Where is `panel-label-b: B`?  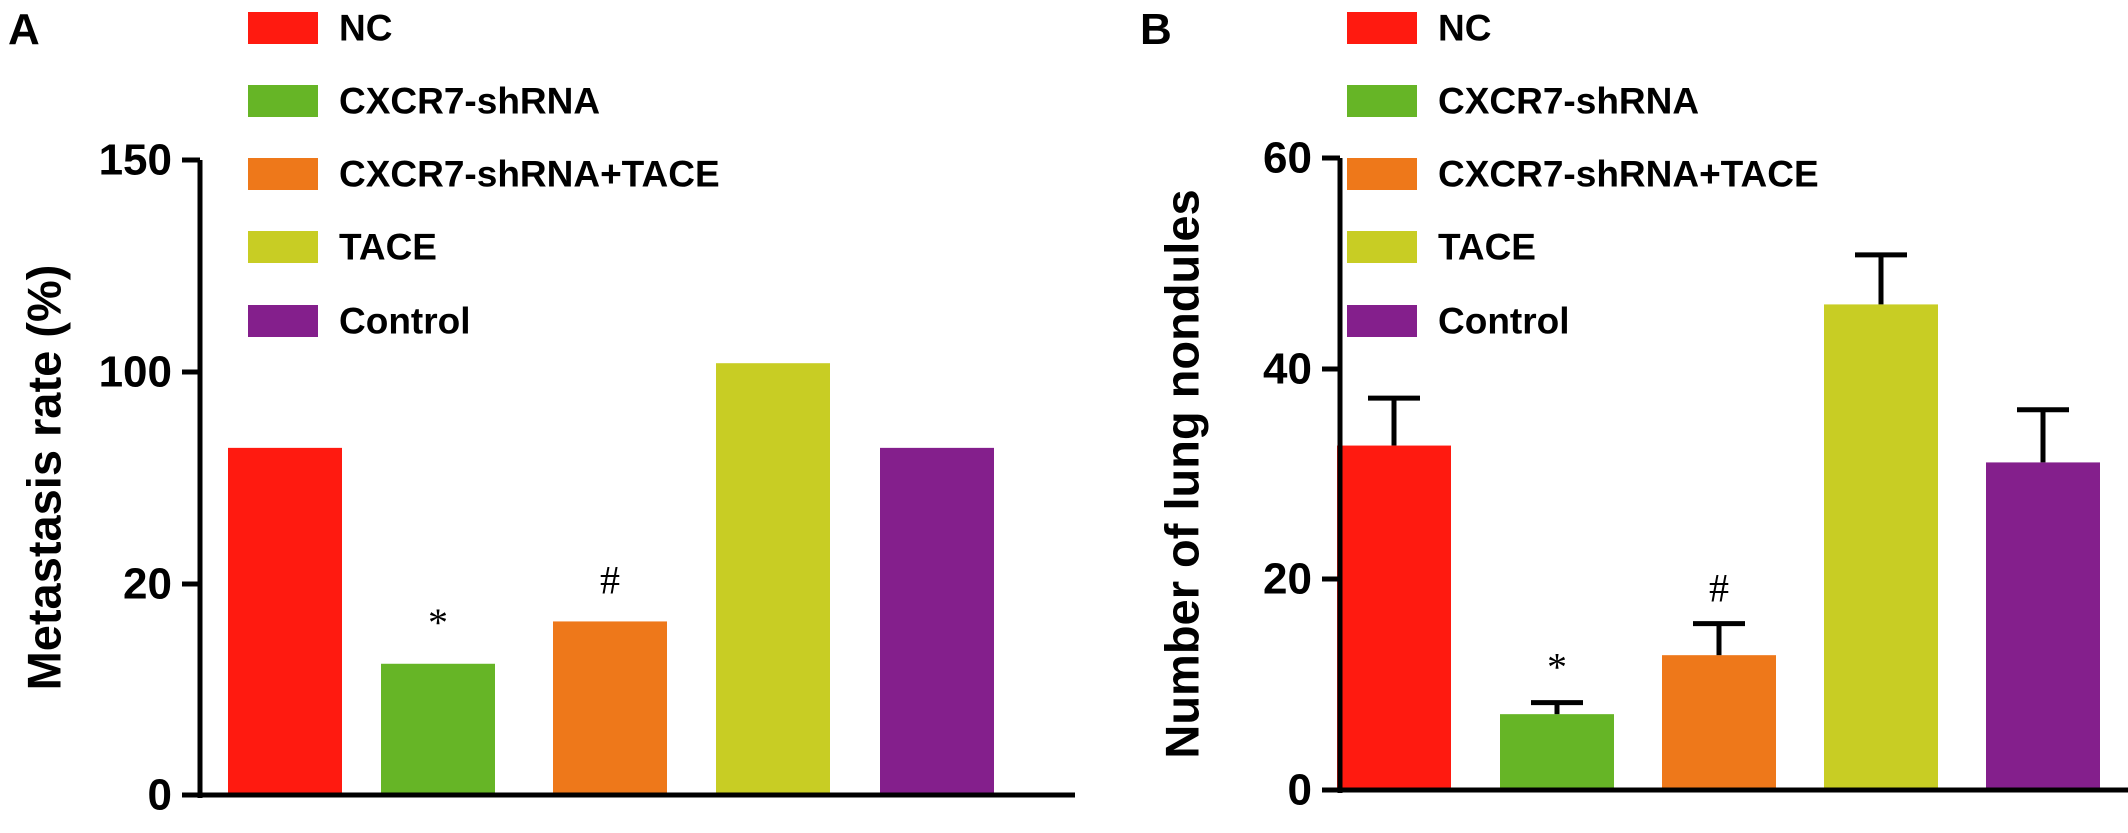
panel-label-b: B is located at coordinates (1156, 29).